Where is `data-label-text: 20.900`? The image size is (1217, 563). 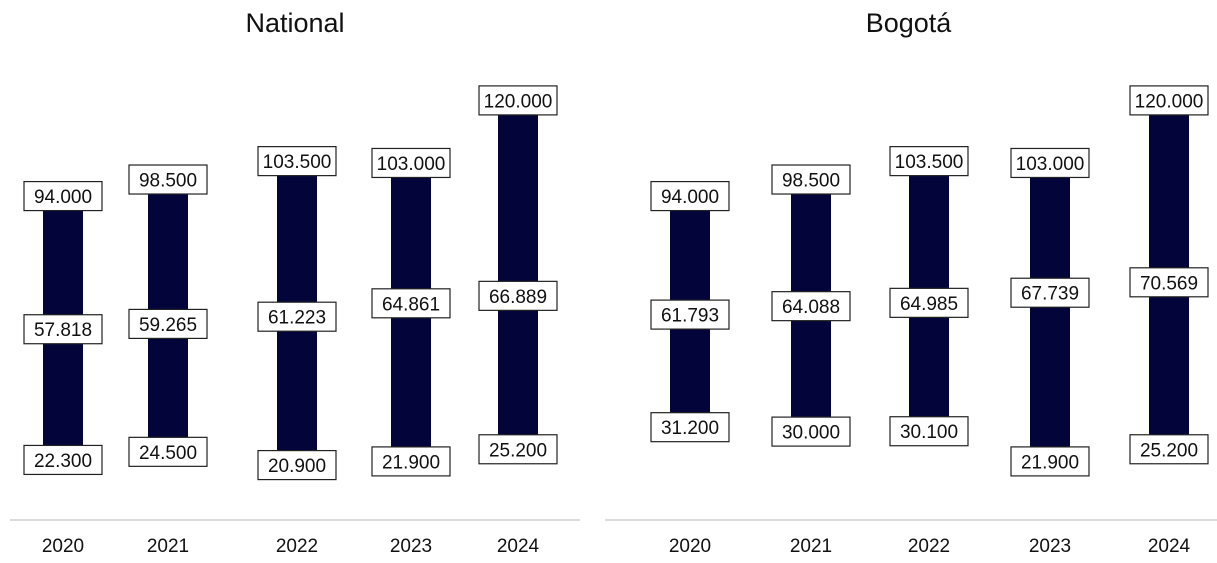
data-label-text: 20.900 is located at coordinates (297, 466).